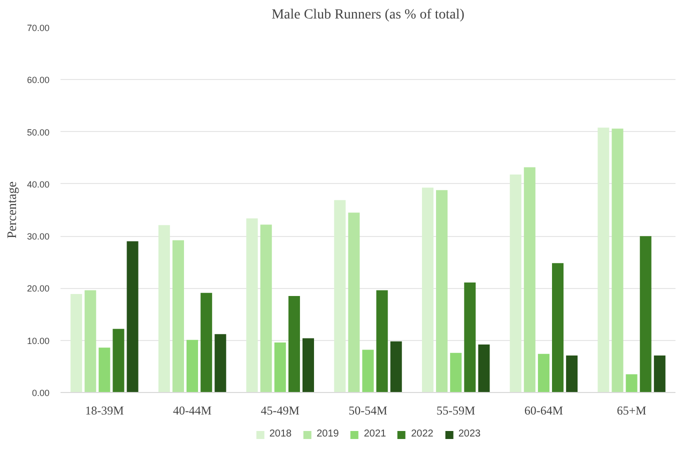  I want to click on x-tick-label: 65+M, so click(631, 411).